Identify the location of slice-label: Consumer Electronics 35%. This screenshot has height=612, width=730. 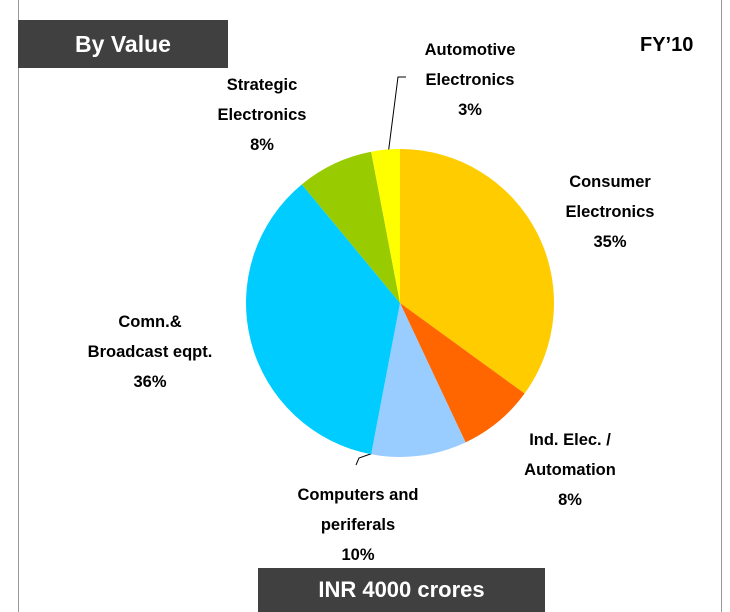
(610, 212).